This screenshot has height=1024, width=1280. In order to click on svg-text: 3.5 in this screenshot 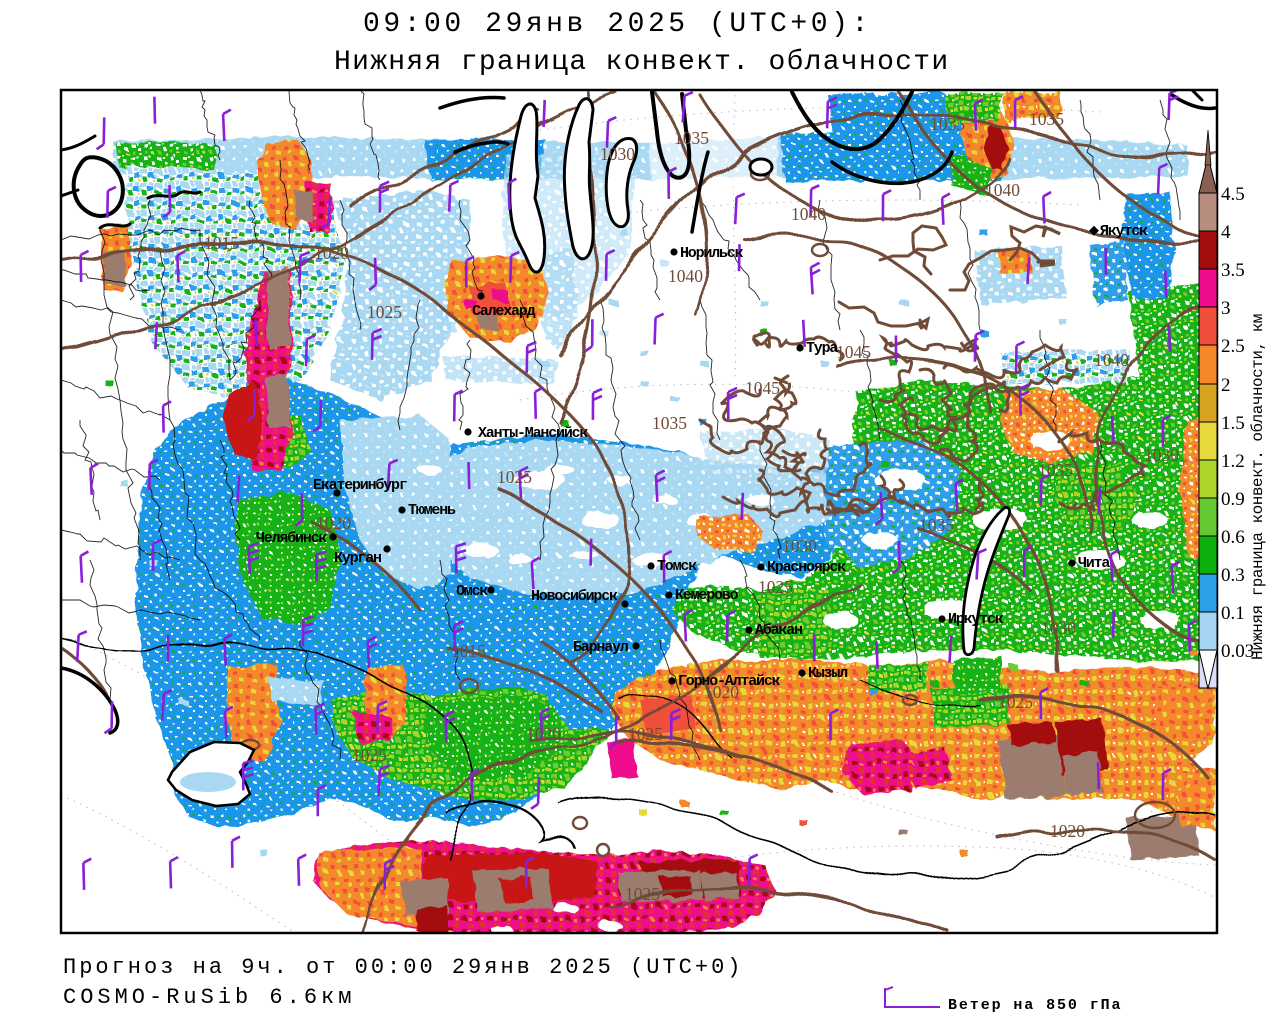, I will do `click(1233, 270)`.